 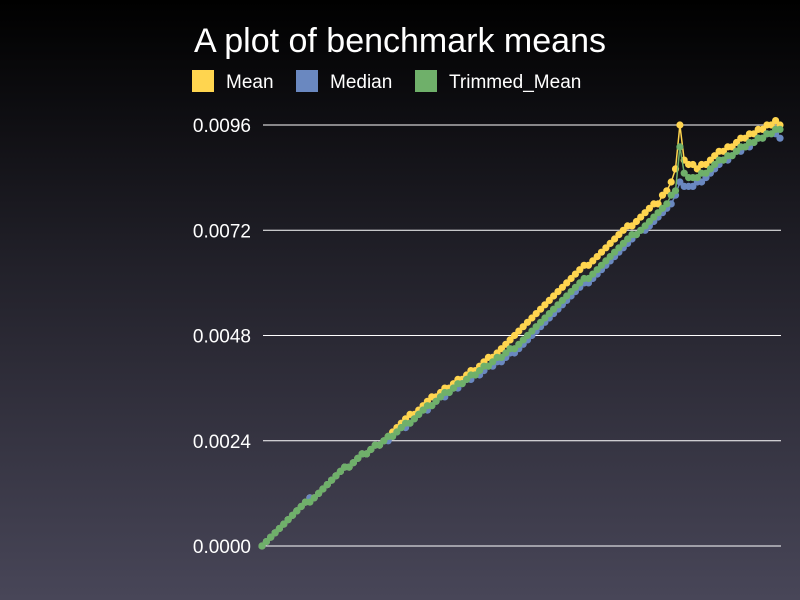 I want to click on y-tick-label: 0.0000, so click(x=222, y=547).